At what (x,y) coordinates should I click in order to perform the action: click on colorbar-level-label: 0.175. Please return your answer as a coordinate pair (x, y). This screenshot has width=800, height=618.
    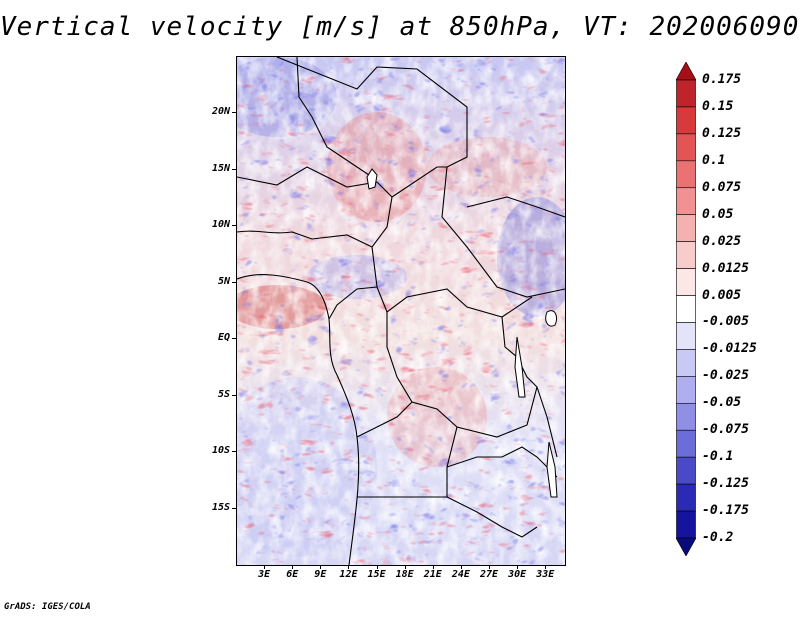
    Looking at the image, I should click on (722, 79).